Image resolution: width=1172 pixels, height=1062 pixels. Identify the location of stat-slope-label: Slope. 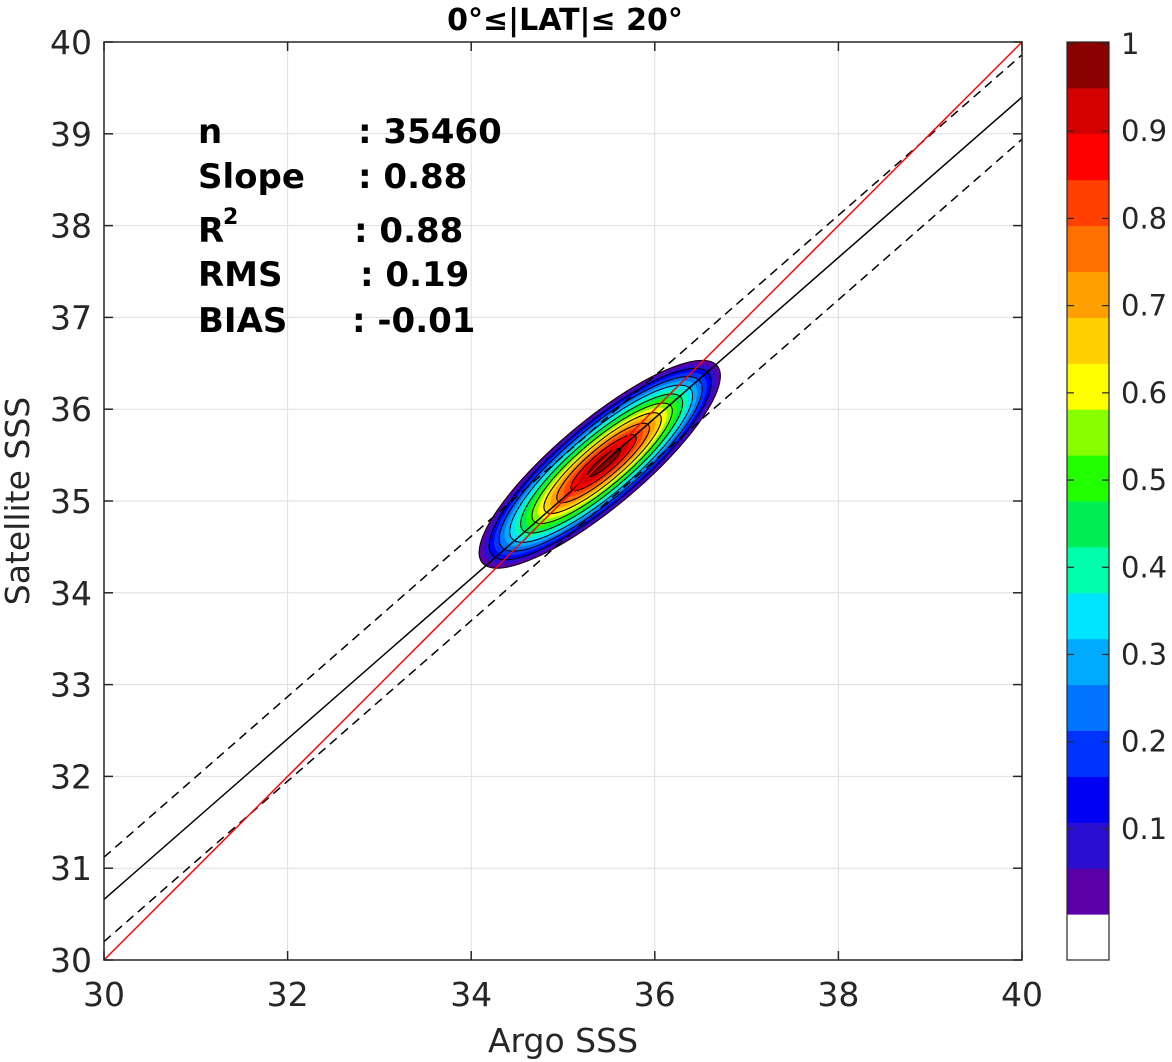
(251, 177).